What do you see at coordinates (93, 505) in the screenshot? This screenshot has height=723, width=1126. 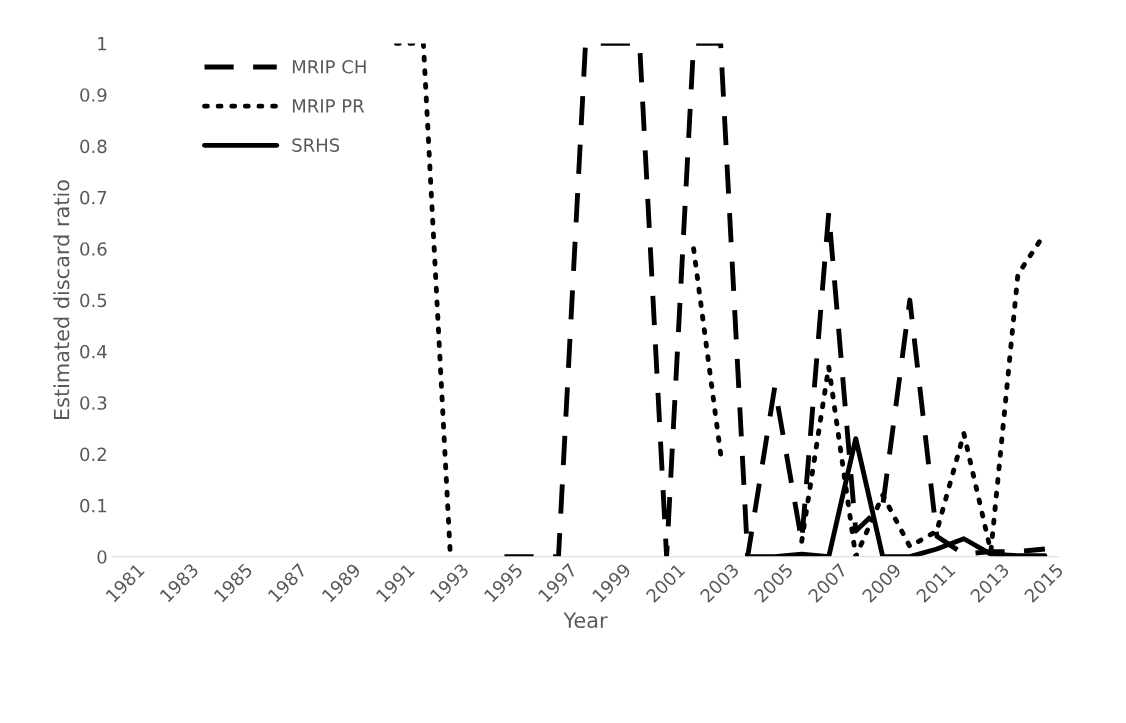 I see `y-tick-label: 0.1` at bounding box center [93, 505].